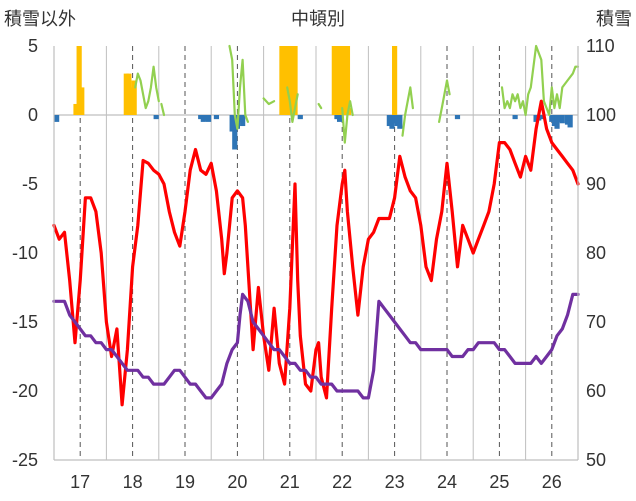 The height and width of the screenshot is (501, 636). What do you see at coordinates (395, 482) in the screenshot?
I see `x-tick-label: 23` at bounding box center [395, 482].